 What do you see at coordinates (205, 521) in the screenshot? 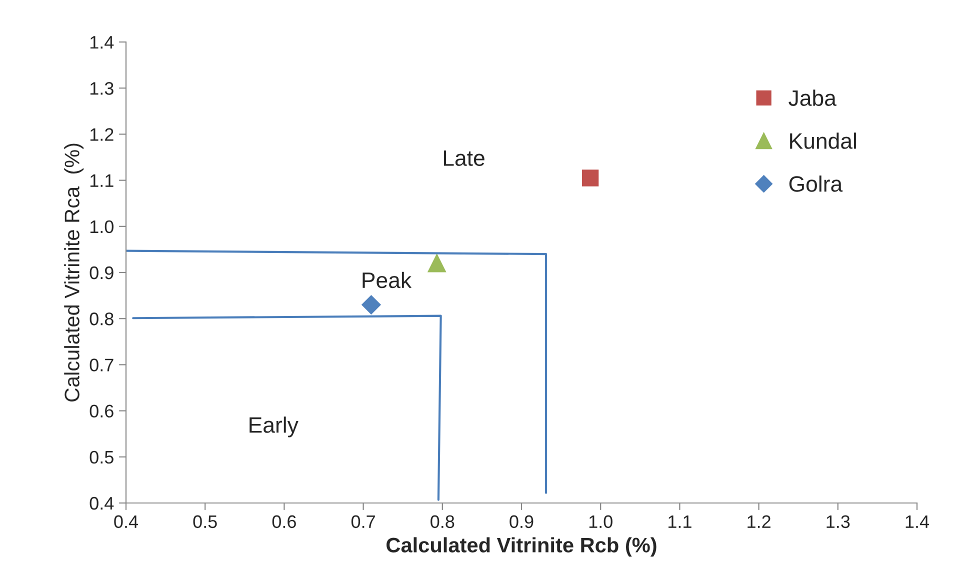
I see `x-tick-label: 0.5` at bounding box center [205, 521].